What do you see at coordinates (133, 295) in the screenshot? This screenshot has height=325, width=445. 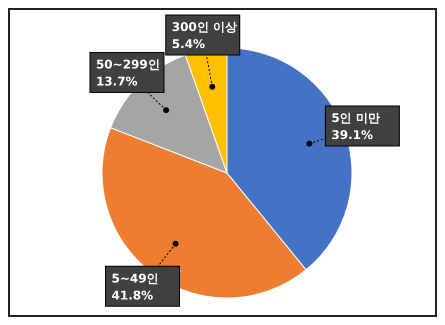 I see `data-label: 41.8%` at bounding box center [133, 295].